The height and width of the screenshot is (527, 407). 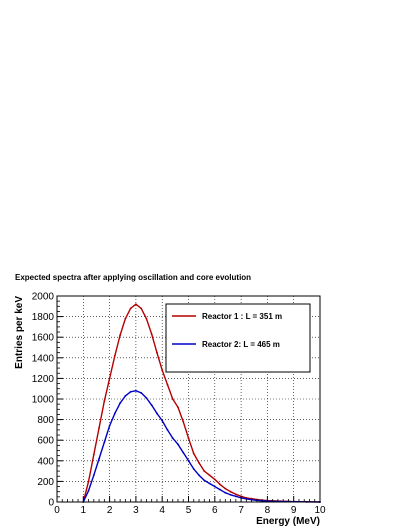 I want to click on y-tick-label: 1000, so click(x=43, y=400).